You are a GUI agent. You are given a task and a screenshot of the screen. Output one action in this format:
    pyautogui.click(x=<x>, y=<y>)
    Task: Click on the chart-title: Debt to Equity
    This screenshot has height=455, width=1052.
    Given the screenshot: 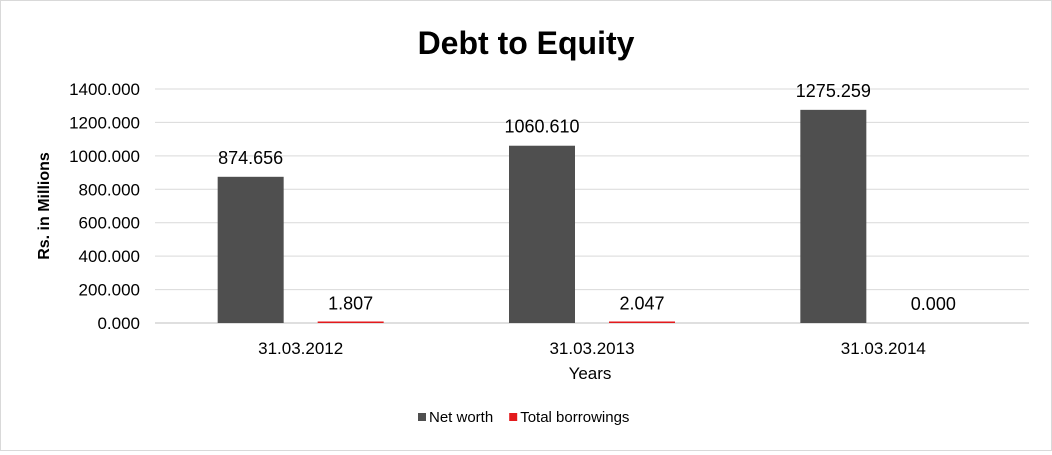 What is the action you would take?
    pyautogui.click(x=526, y=43)
    